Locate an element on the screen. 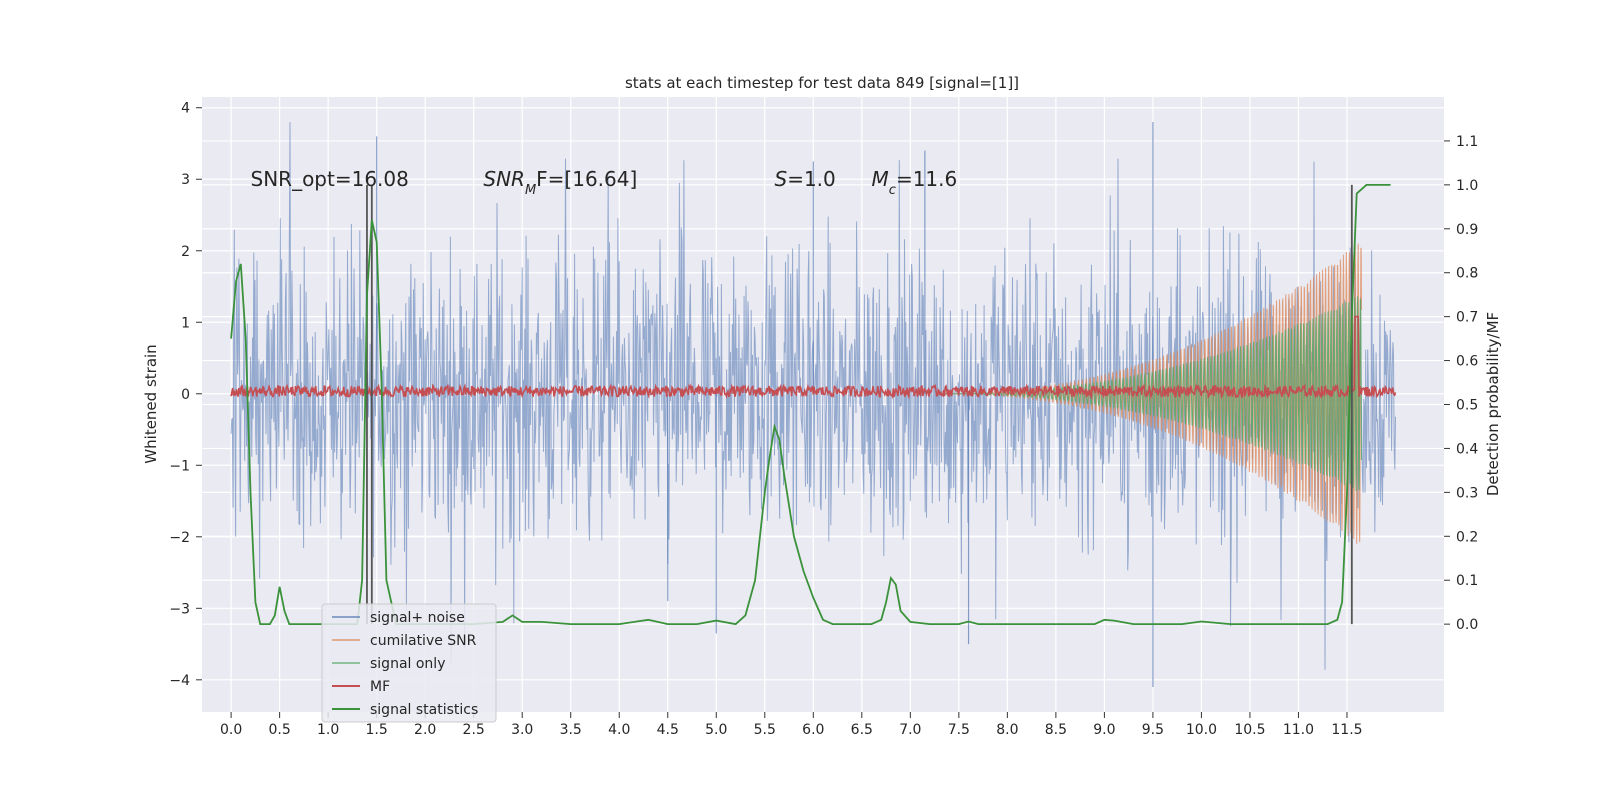 Image resolution: width=1600 pixels, height=800 pixels. x-tick-label: 6.5 is located at coordinates (862, 730).